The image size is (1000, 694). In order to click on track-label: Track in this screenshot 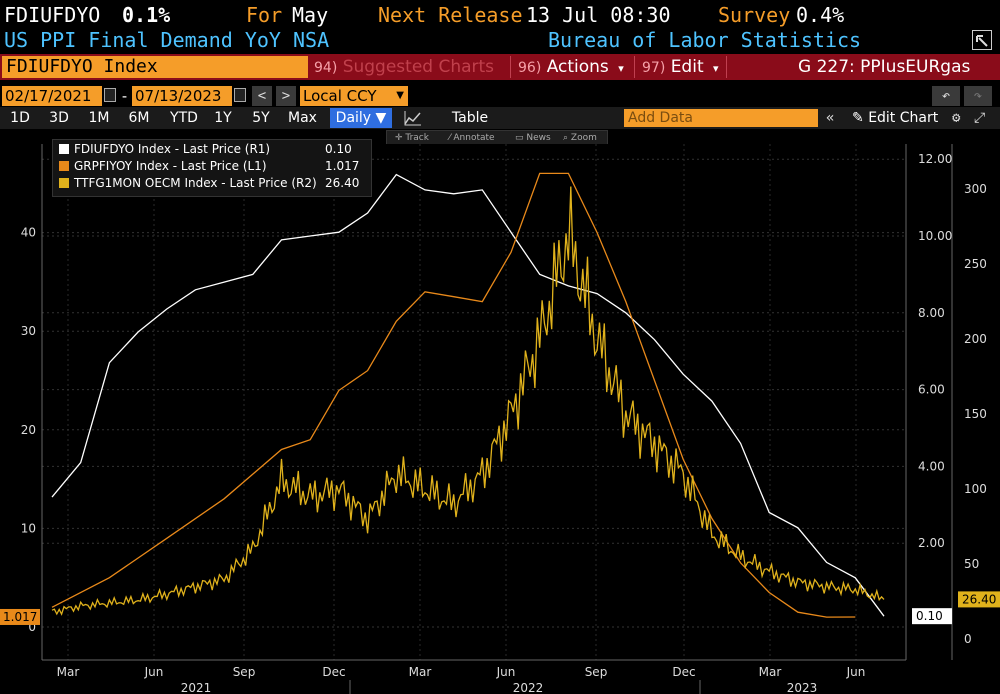, I will do `click(417, 138)`.